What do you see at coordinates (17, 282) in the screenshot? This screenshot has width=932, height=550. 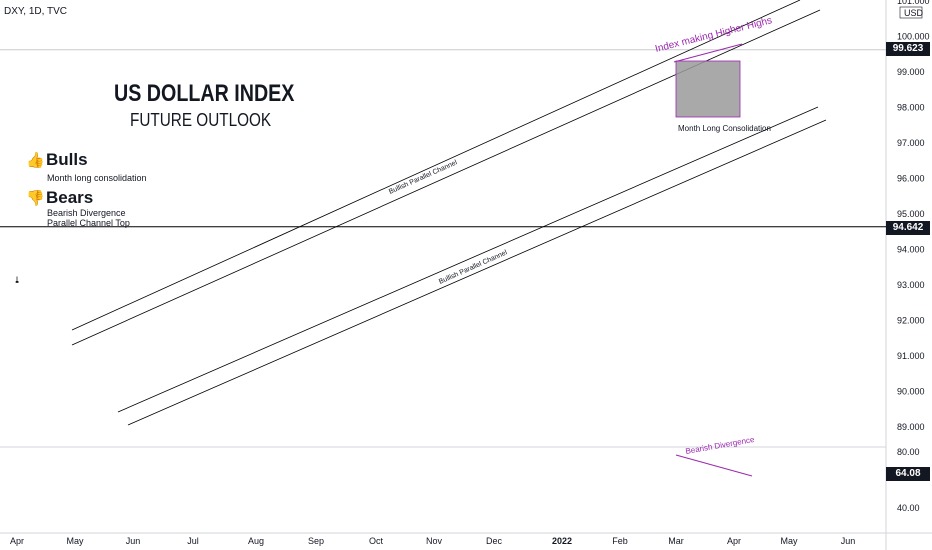 I see `candle-body` at bounding box center [17, 282].